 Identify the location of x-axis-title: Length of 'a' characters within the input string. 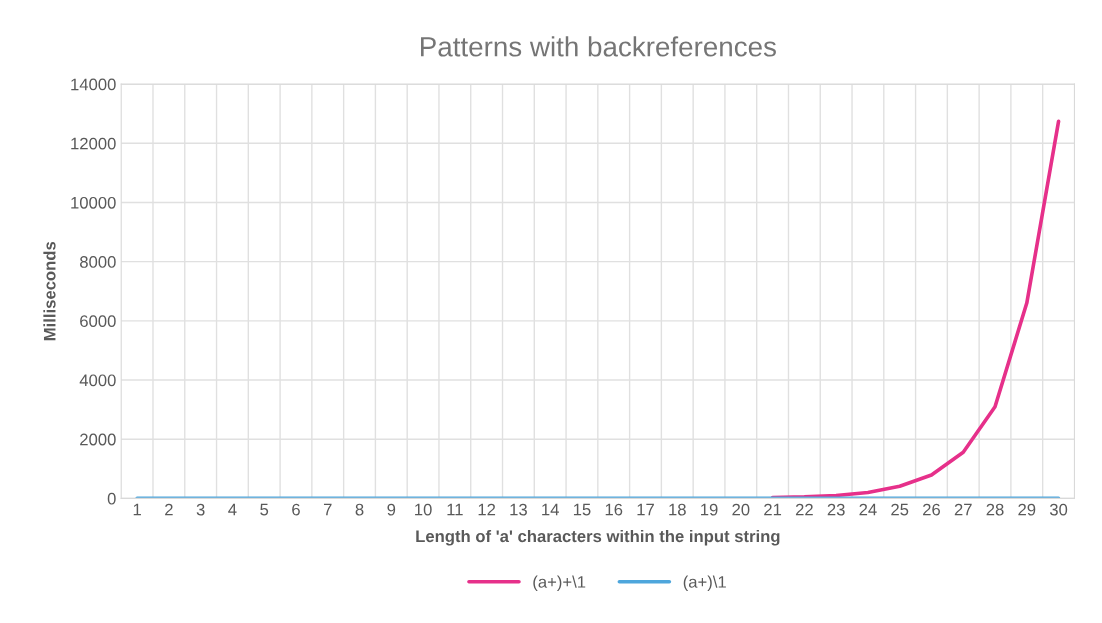
(598, 537).